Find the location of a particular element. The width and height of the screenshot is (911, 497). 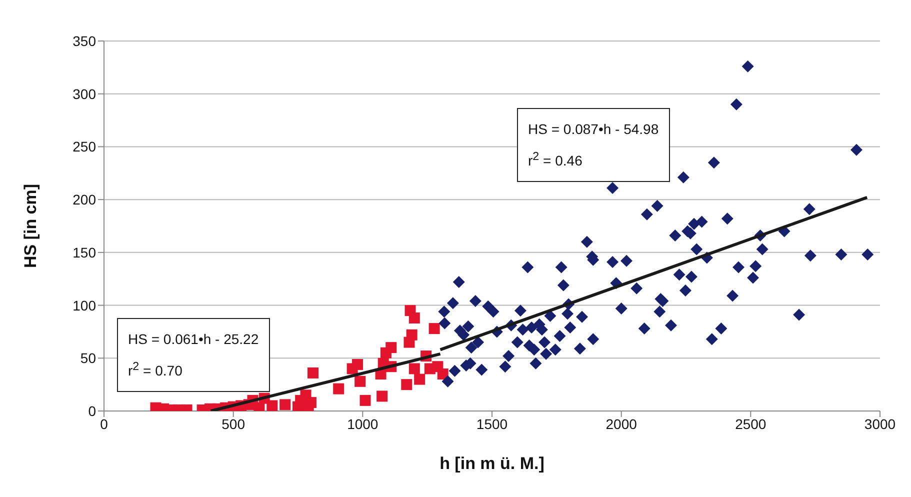

x-tick-label: 2500 is located at coordinates (750, 424).